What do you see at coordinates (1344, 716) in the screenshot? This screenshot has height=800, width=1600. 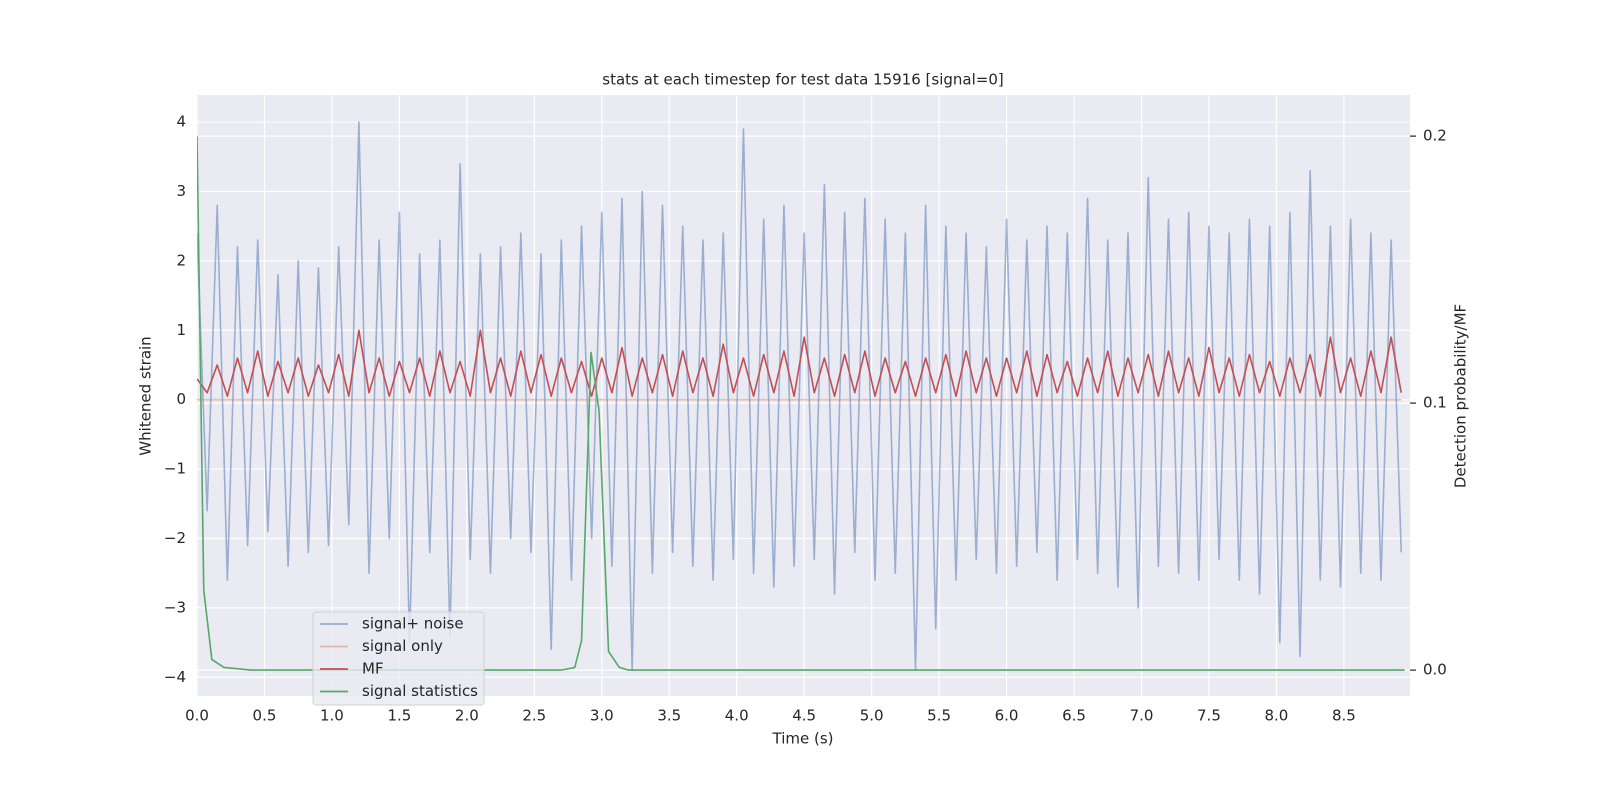 I see `x-tick-label: 8.5` at bounding box center [1344, 716].